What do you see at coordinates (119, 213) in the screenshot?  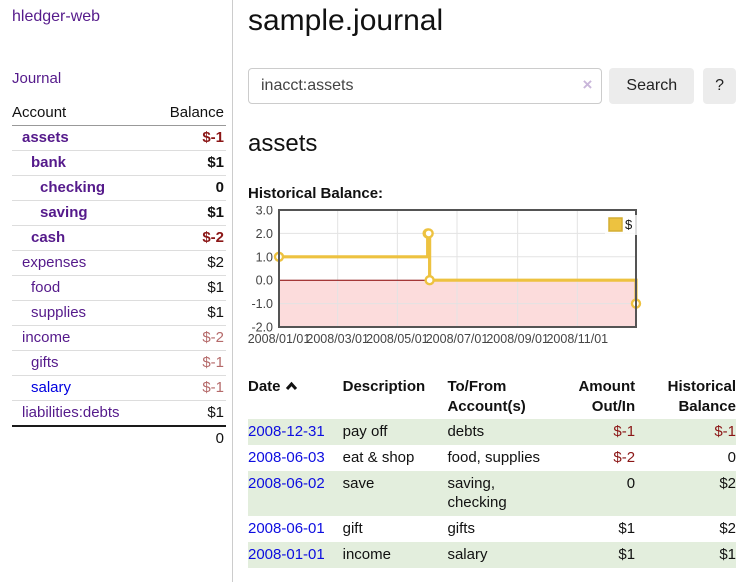 I see `account-row: saving $1` at bounding box center [119, 213].